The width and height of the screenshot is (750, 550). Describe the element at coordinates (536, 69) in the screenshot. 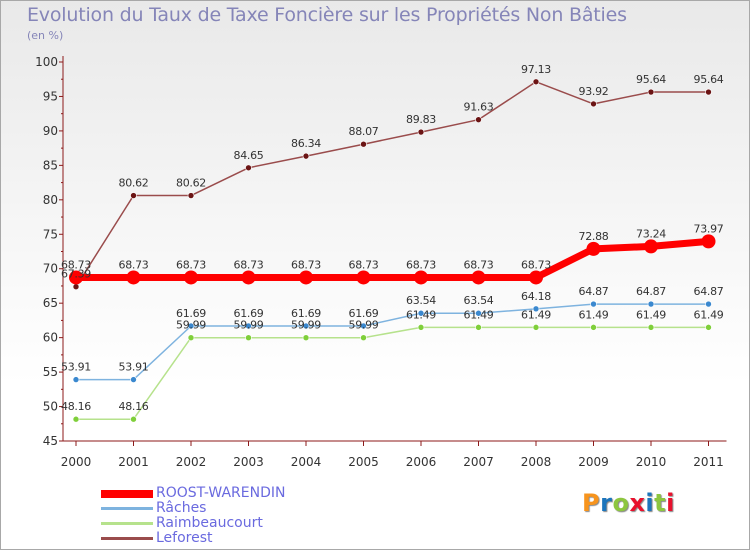

I see `data-label: 97.13` at that location.